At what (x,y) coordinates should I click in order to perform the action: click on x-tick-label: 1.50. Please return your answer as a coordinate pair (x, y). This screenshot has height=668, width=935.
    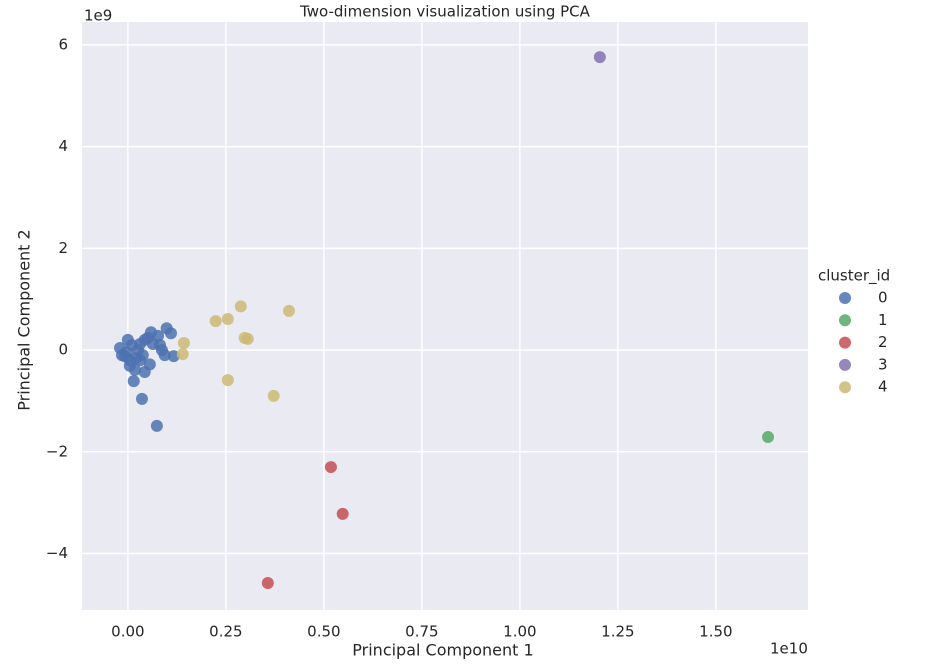
    Looking at the image, I should click on (715, 632).